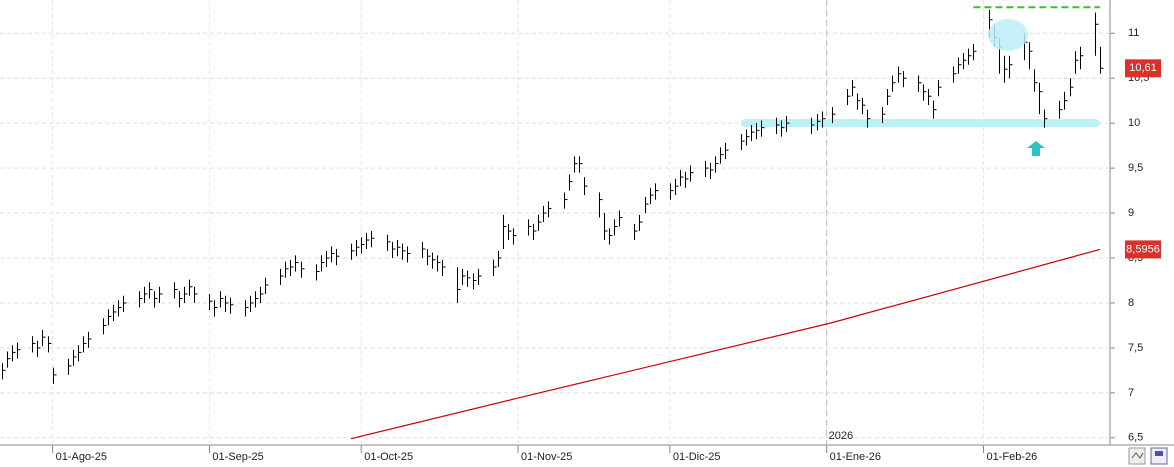 The width and height of the screenshot is (1174, 467). I want to click on y-tick-label: 9,5, so click(1135, 168).